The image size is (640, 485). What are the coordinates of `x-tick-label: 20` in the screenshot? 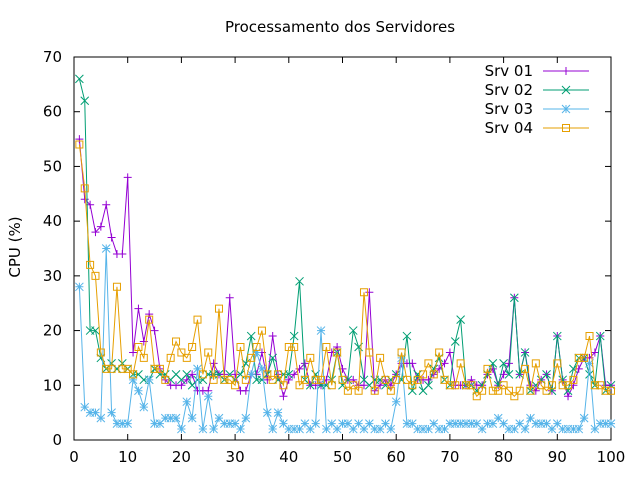 It's located at (181, 457).